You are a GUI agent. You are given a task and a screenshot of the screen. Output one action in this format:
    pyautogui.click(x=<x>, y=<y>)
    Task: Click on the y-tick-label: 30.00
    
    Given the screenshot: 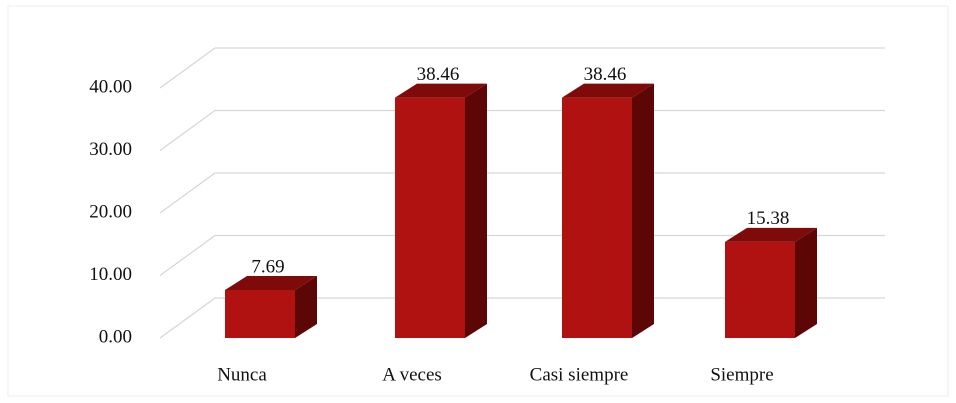 What is the action you would take?
    pyautogui.click(x=110, y=149)
    